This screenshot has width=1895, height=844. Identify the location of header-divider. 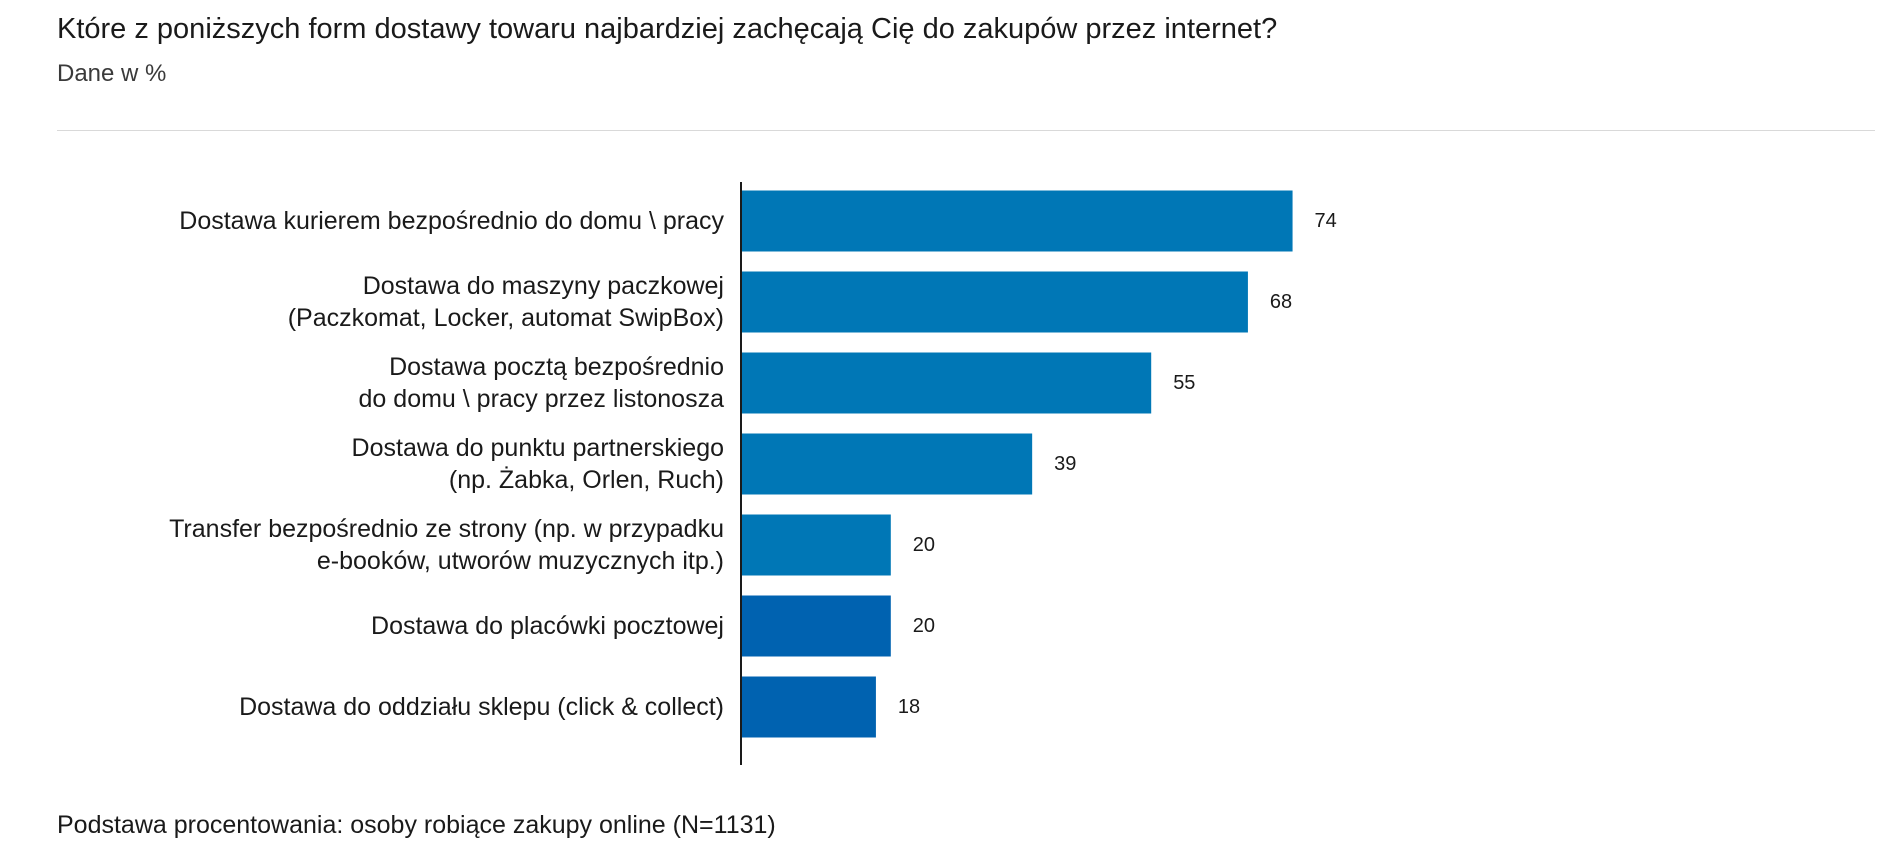
(966, 130).